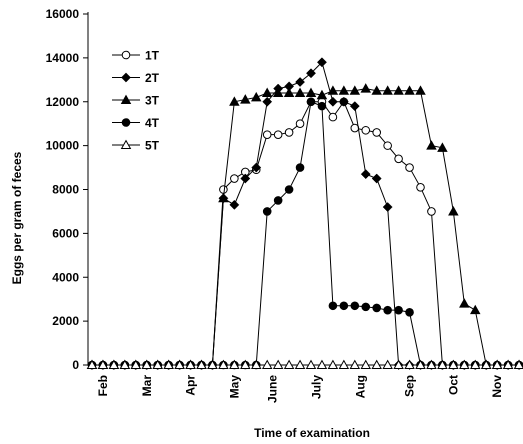  I want to click on x-tick-label: Aug, so click(360, 386).